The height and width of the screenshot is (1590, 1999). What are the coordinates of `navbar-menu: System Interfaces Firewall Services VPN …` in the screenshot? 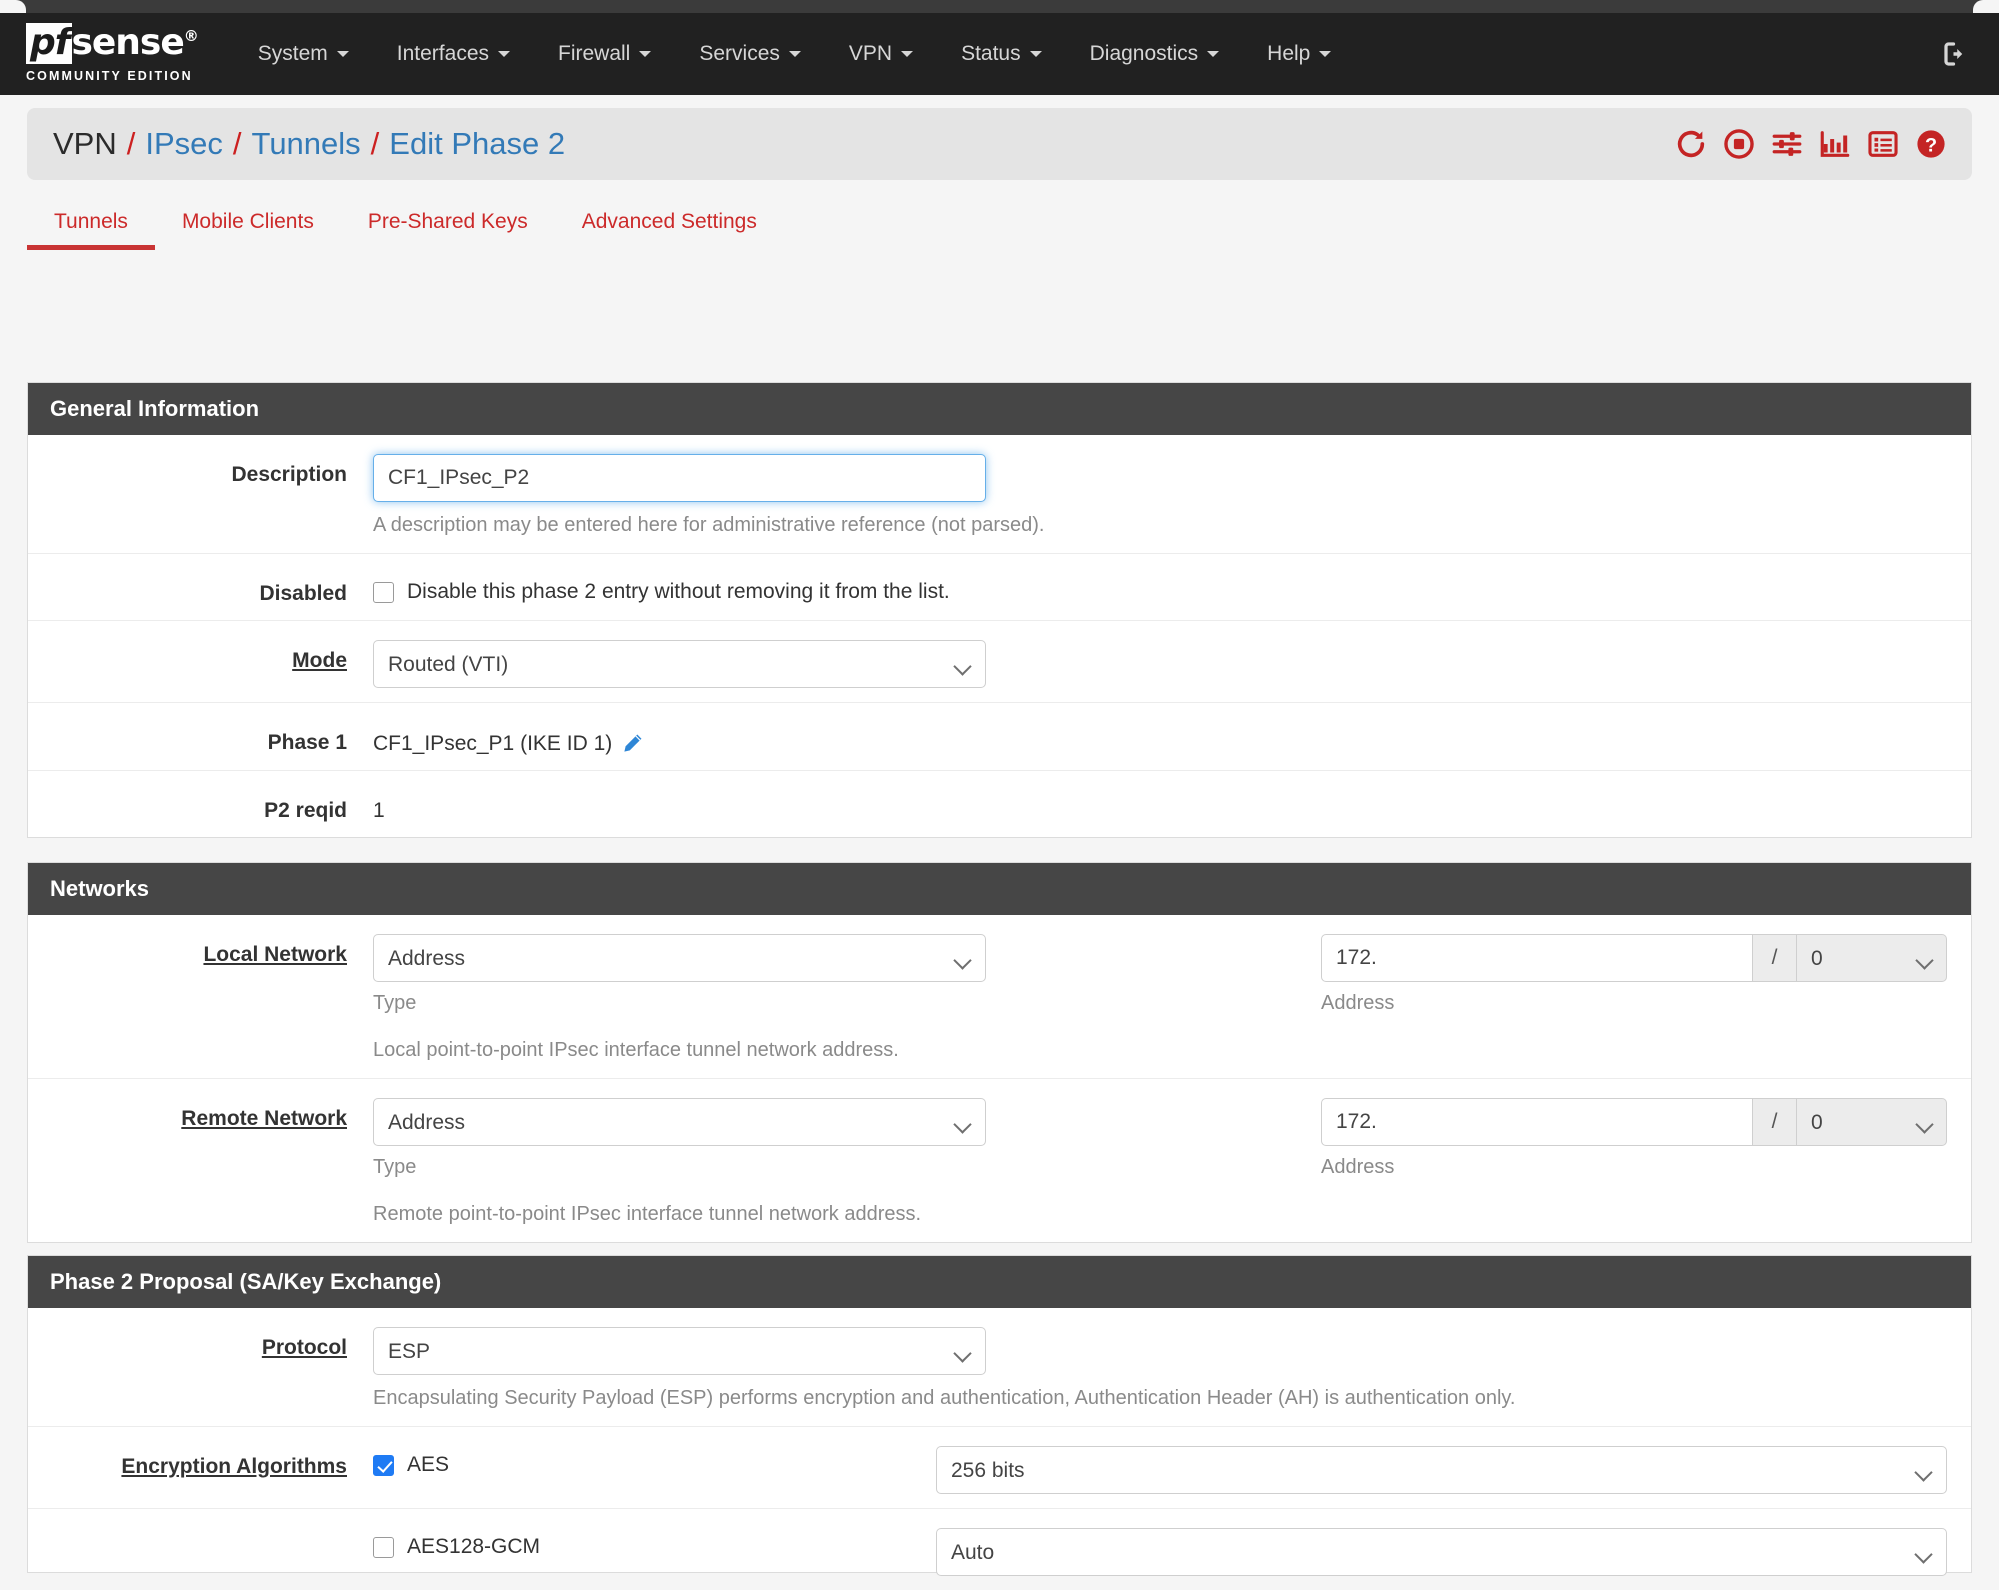 It's located at (1105, 54).